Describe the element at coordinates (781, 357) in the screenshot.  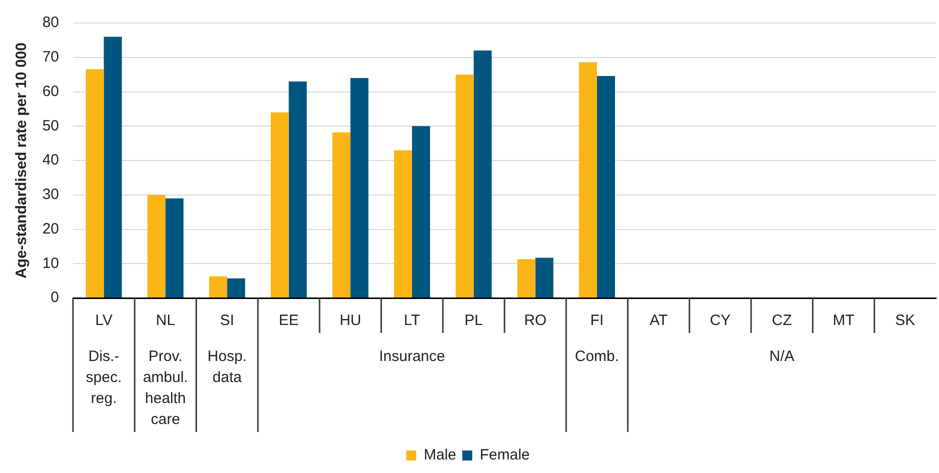
I see `text: N/A` at that location.